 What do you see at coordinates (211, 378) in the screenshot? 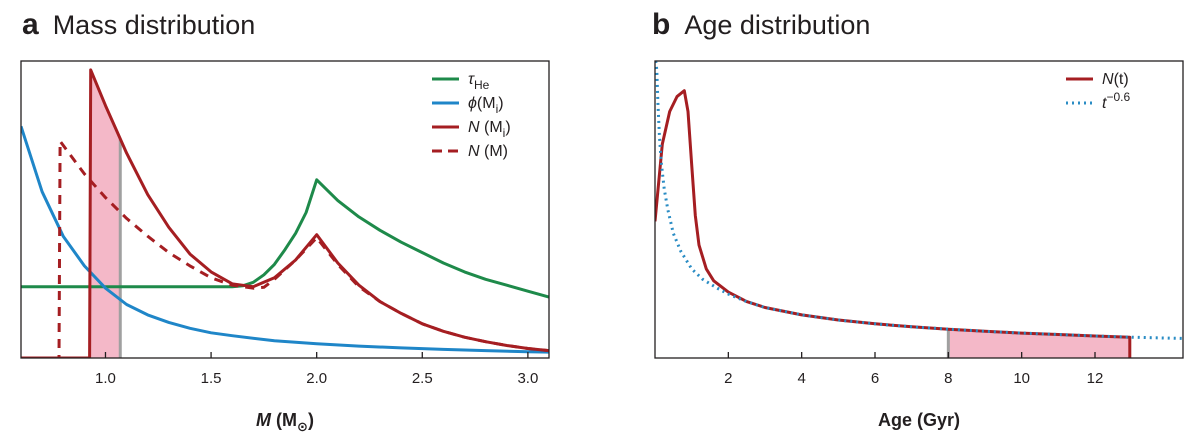
I see `mass-x-tick-label: 1.5` at bounding box center [211, 378].